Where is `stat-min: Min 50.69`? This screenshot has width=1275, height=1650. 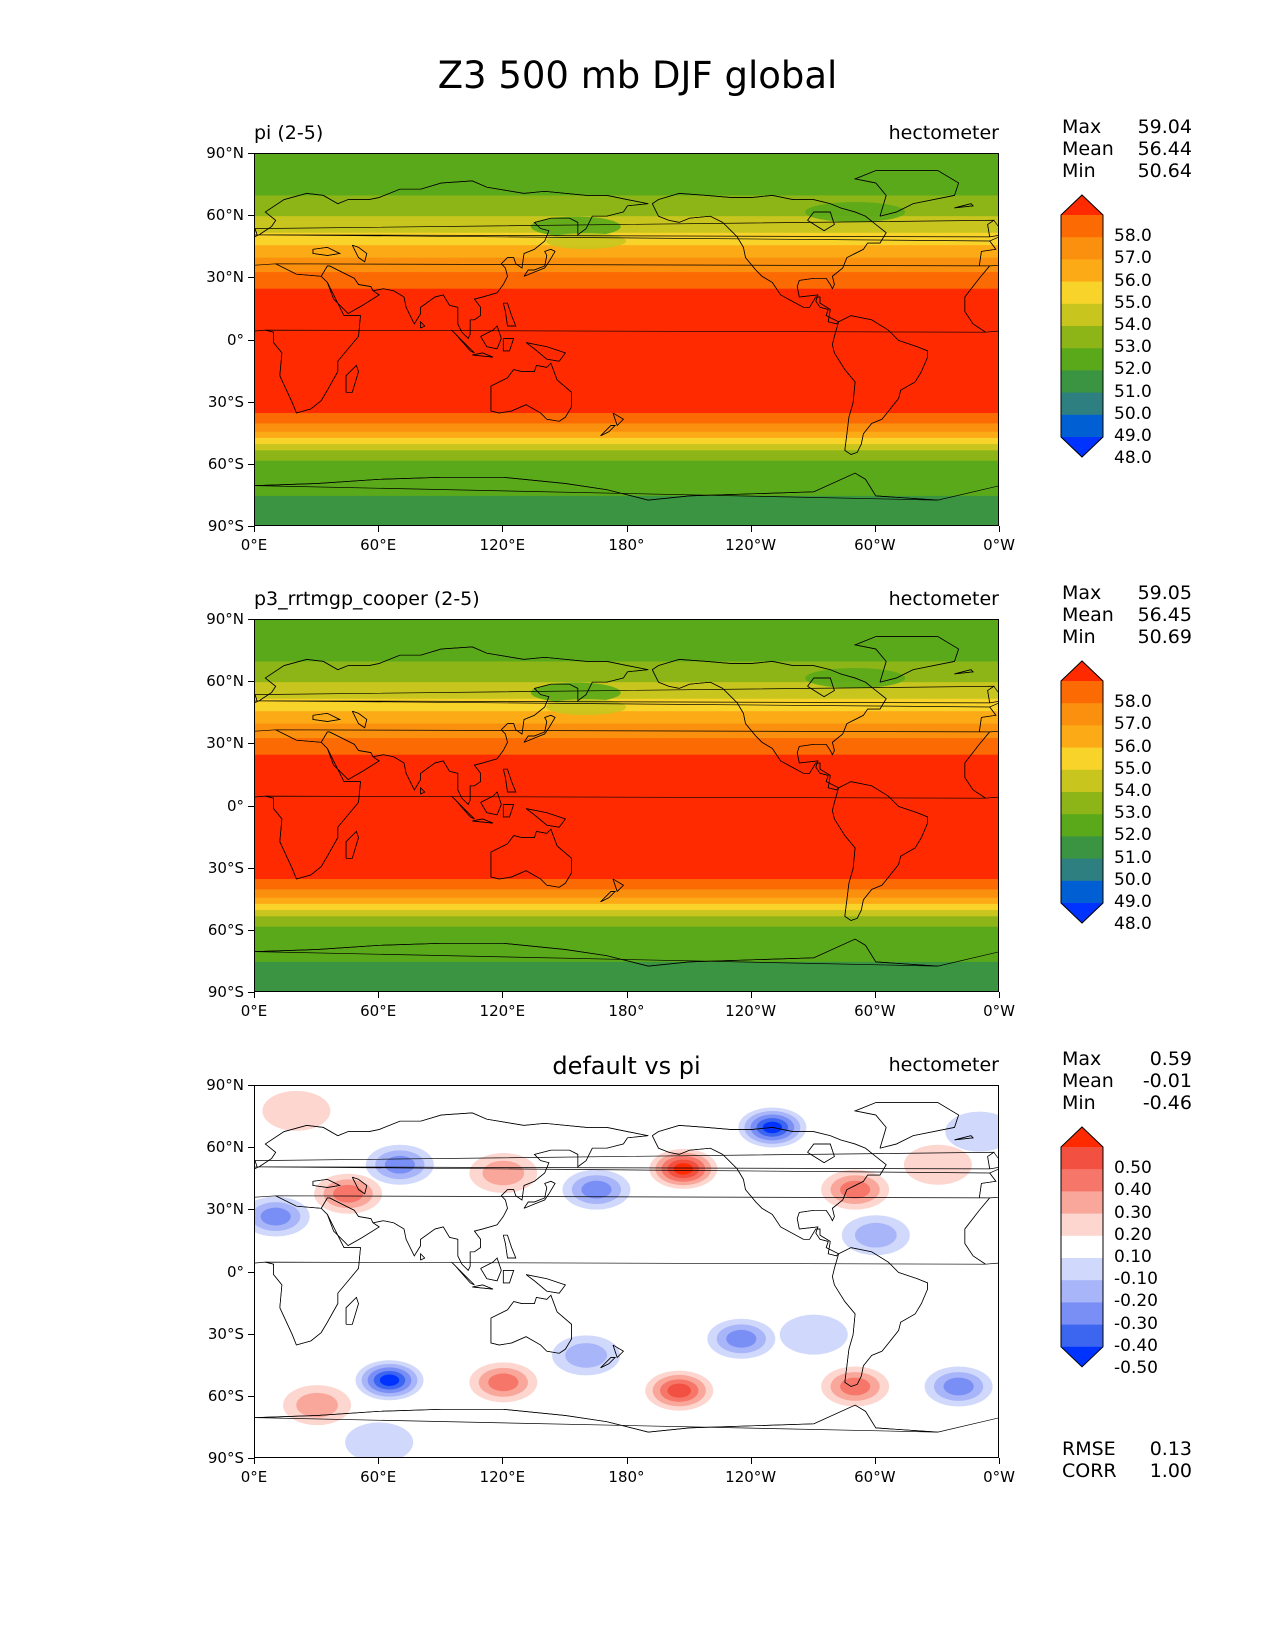 stat-min: Min 50.69 is located at coordinates (1127, 637).